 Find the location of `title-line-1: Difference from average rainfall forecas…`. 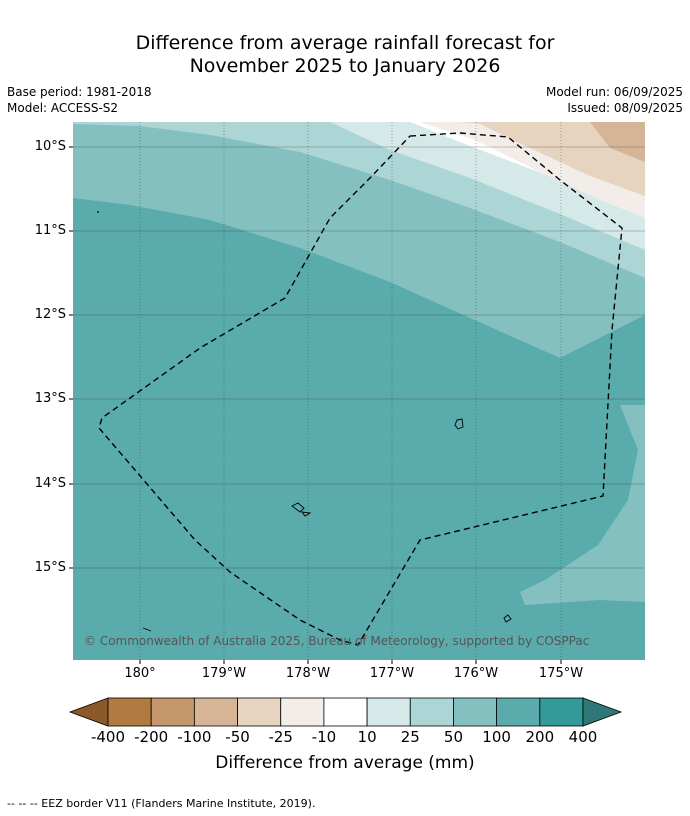

title-line-1: Difference from average rainfall forecas… is located at coordinates (345, 43).